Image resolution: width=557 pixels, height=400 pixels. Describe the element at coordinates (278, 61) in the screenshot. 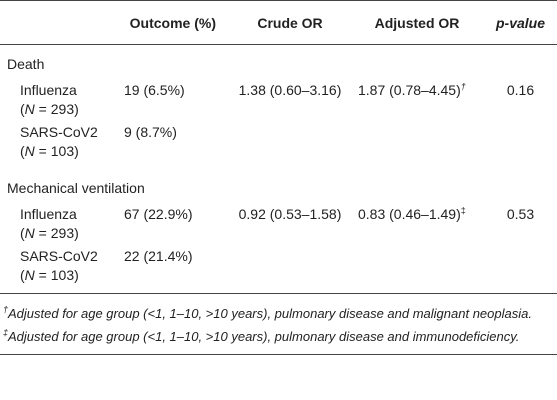

I see `group-row-death: Death` at that location.